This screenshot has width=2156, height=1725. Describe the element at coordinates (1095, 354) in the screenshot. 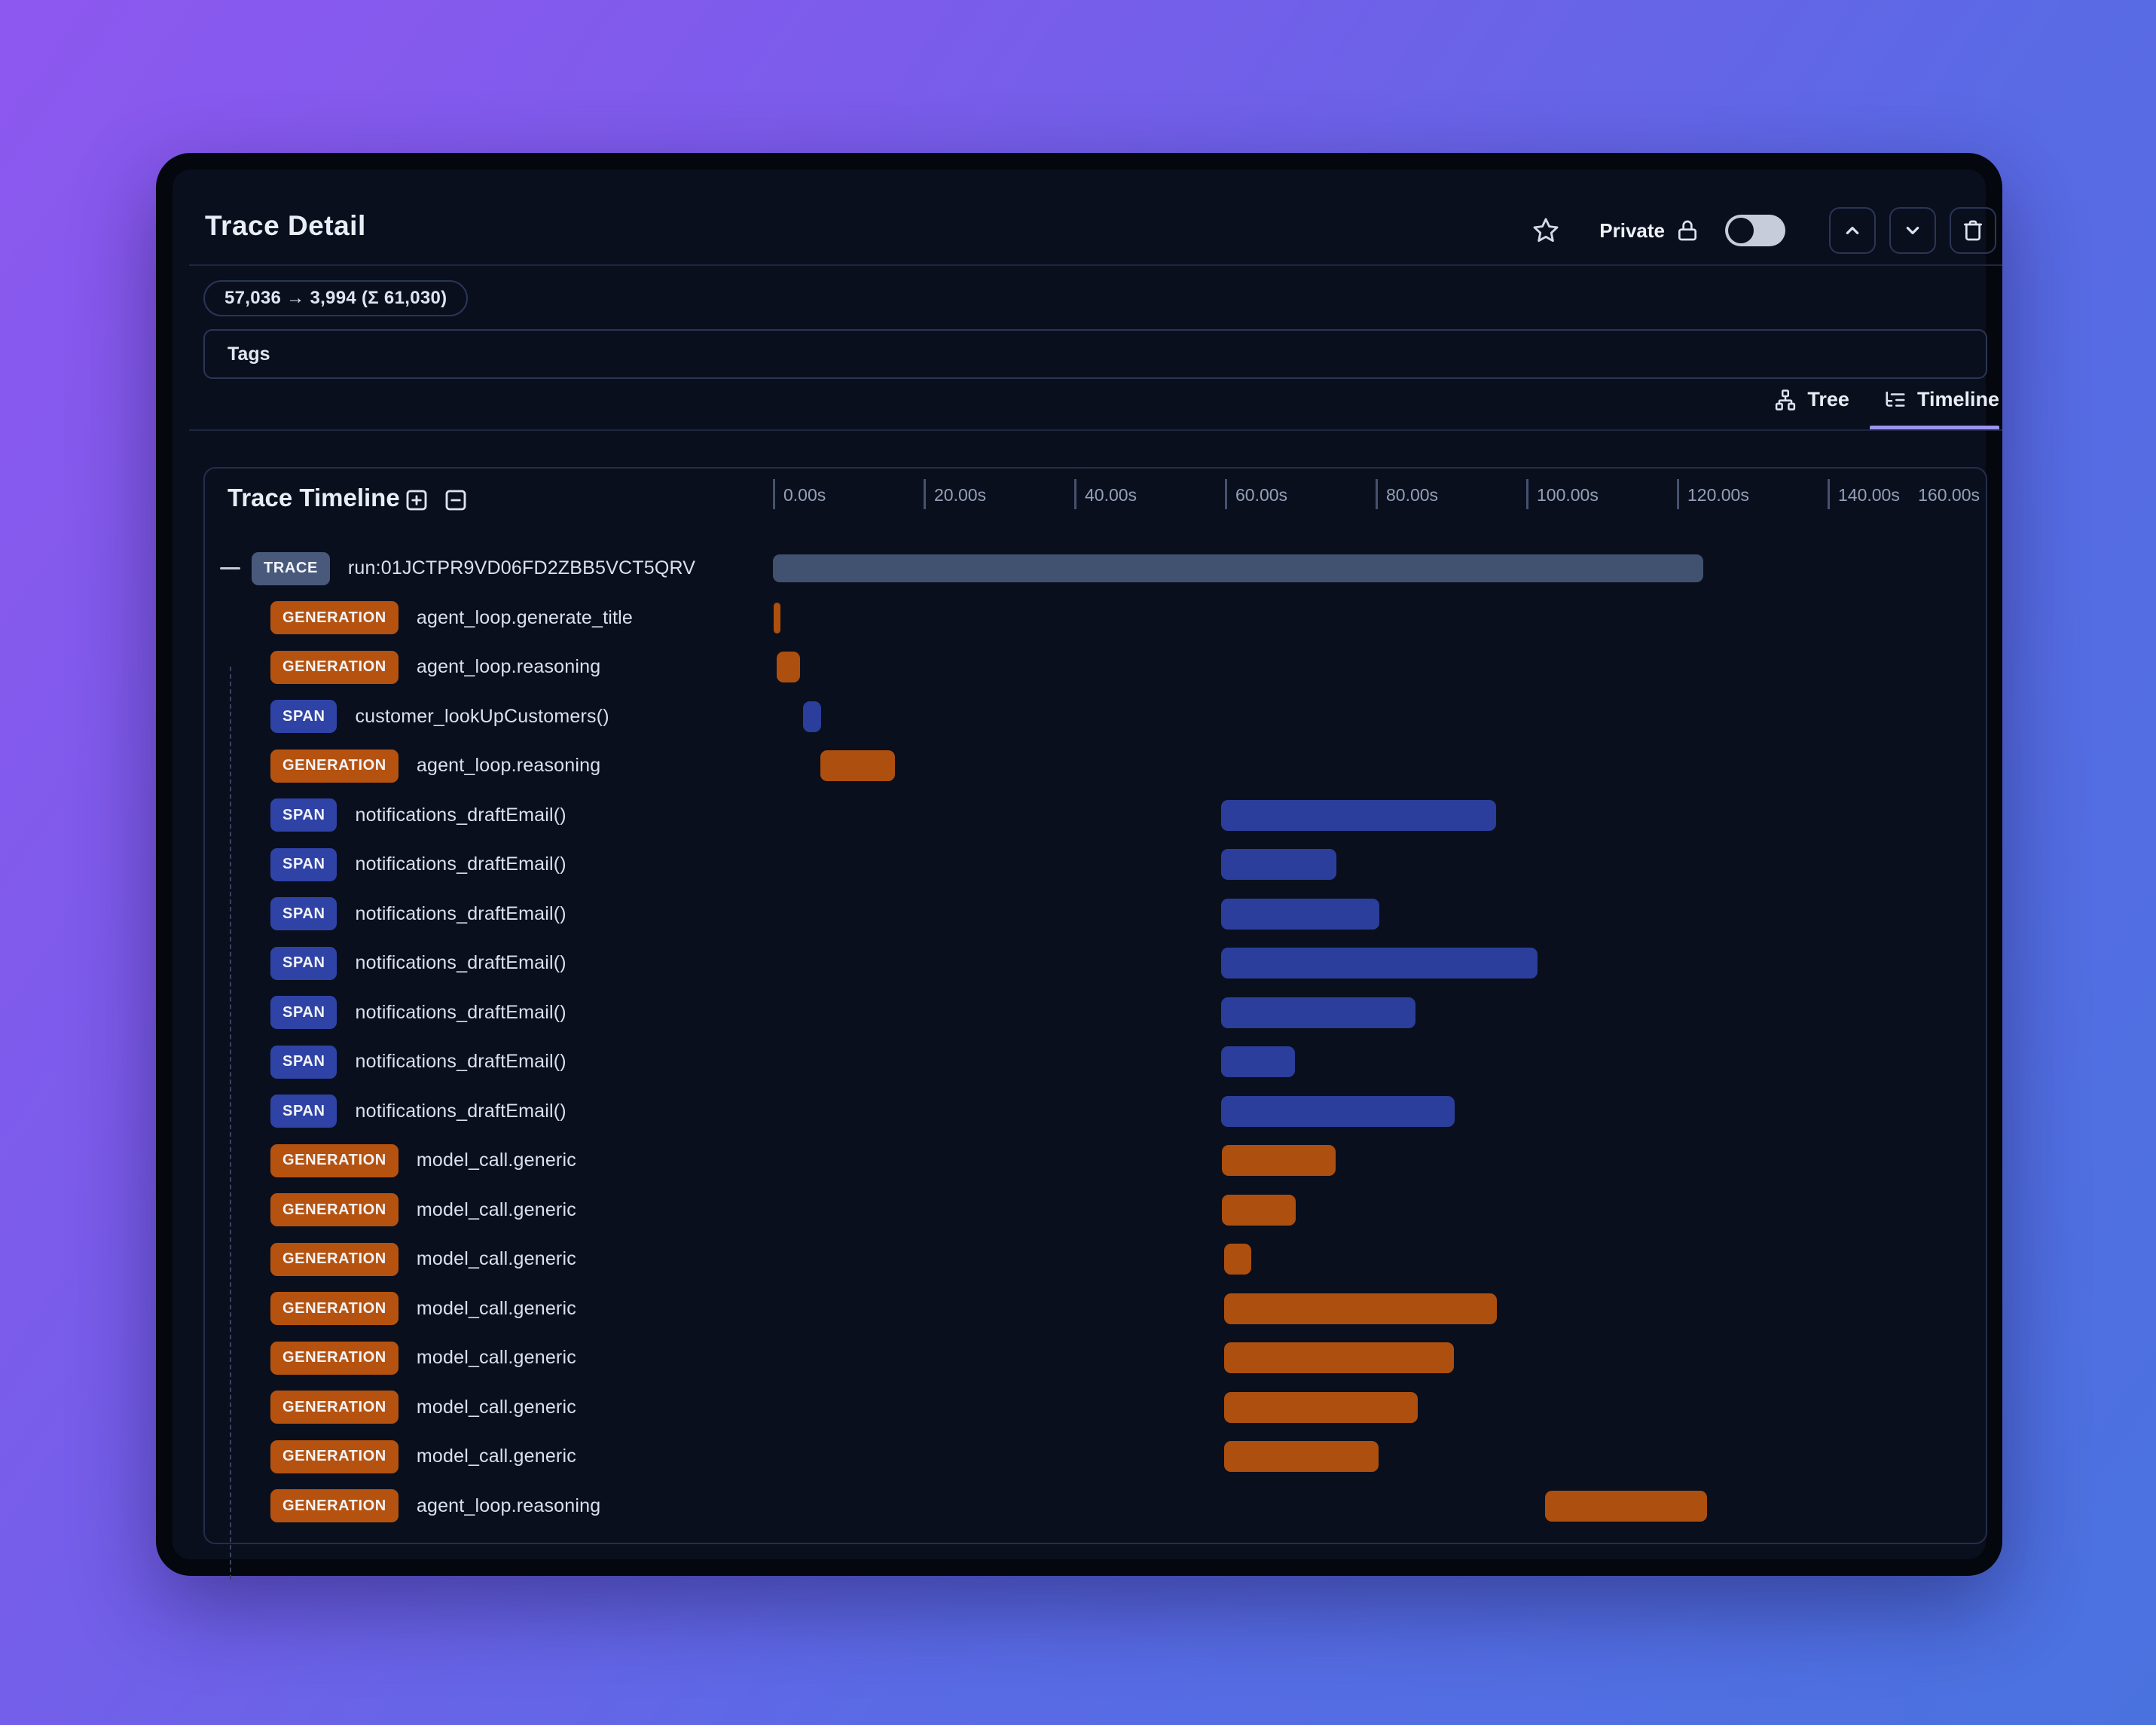

I see `tags-input: Tags` at that location.